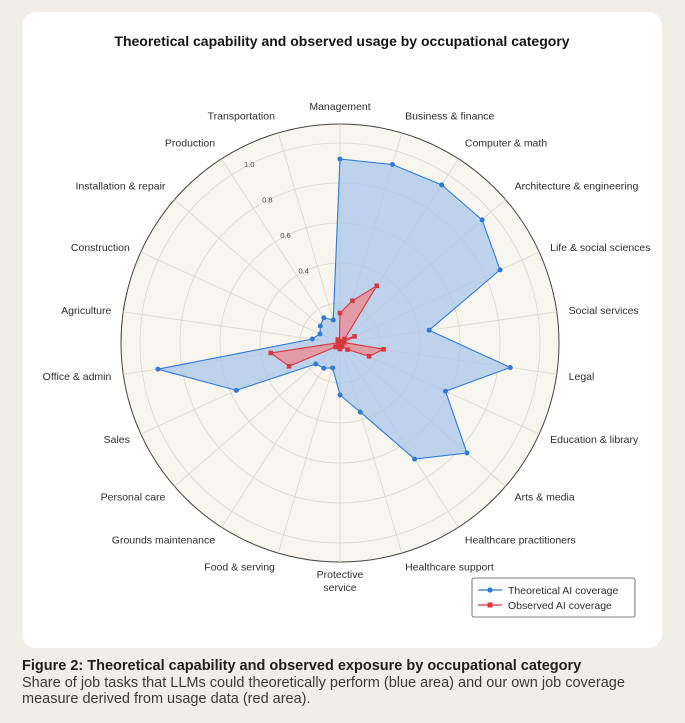  Describe the element at coordinates (133, 497) in the screenshot. I see `category-label: Personal care` at that location.